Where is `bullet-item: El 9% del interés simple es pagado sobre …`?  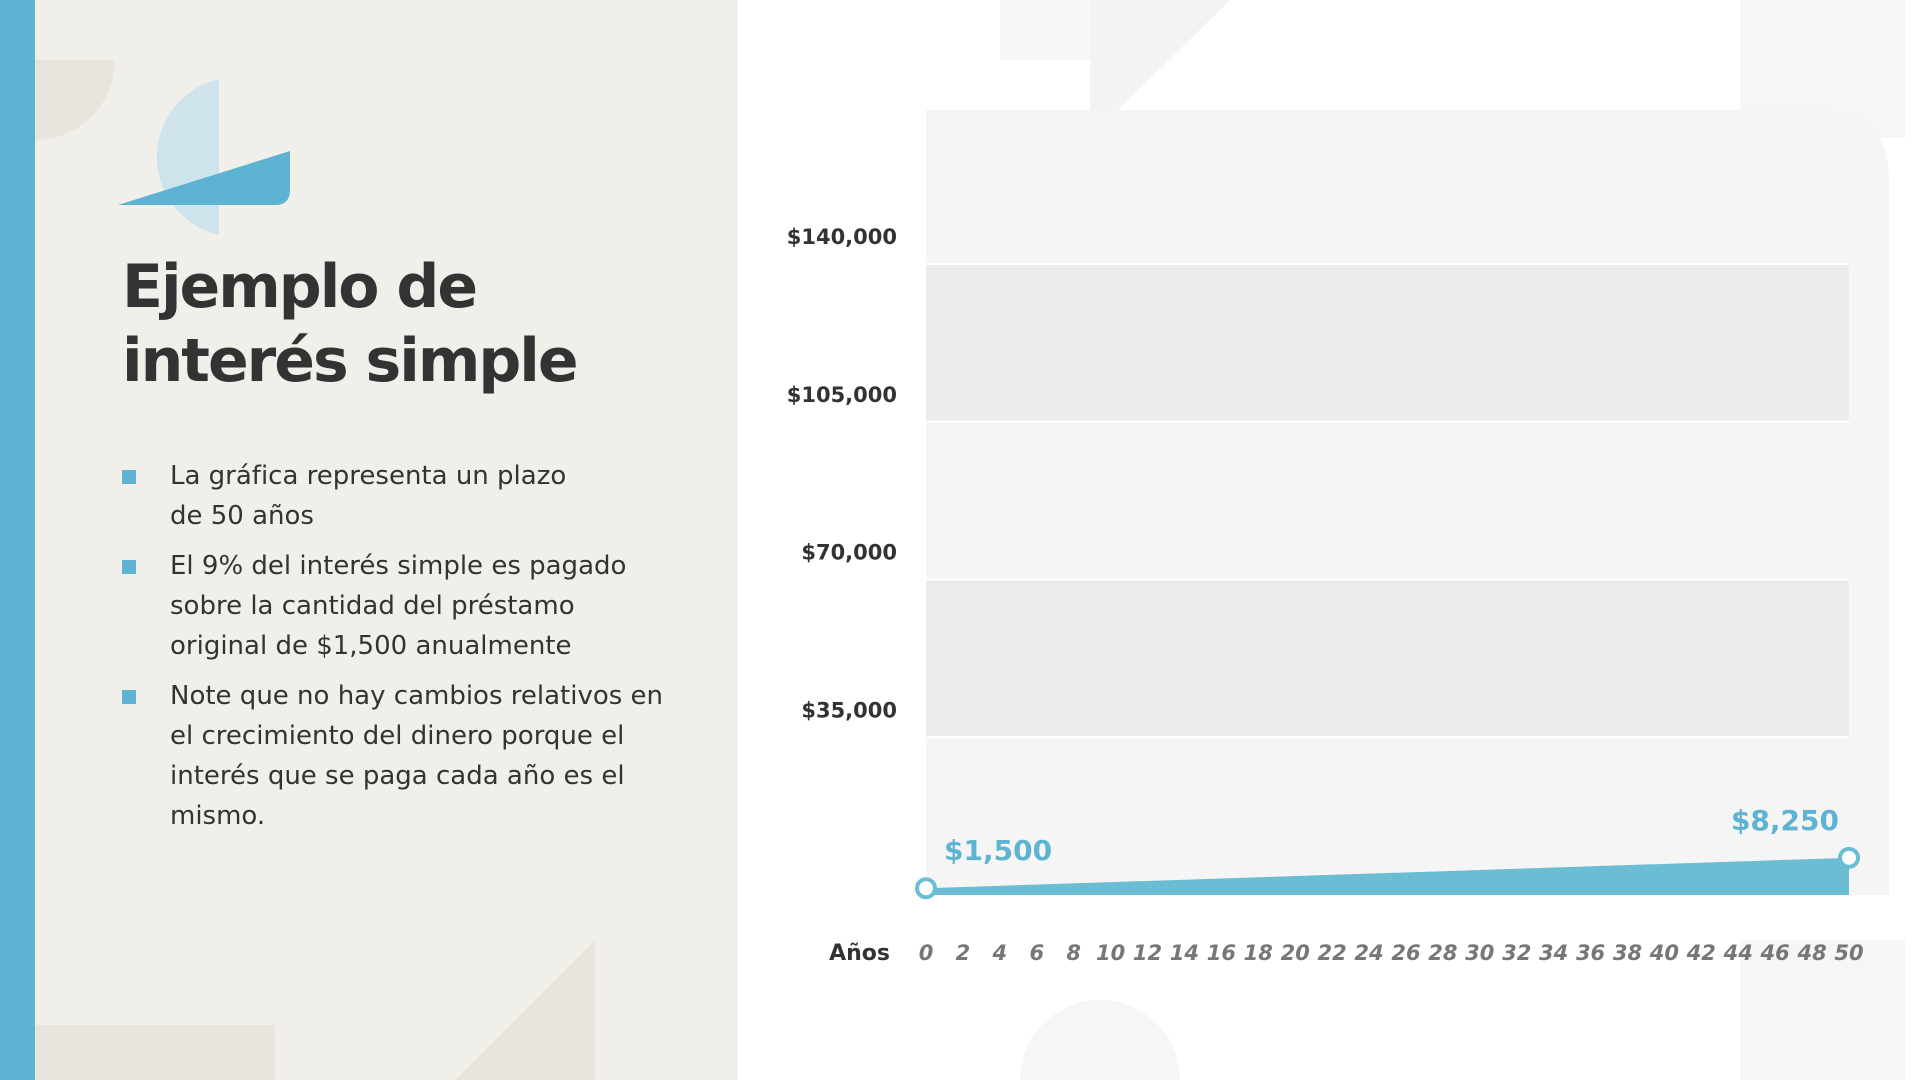
bullet-item: El 9% del interés simple es pagado sobre … is located at coordinates (402, 606).